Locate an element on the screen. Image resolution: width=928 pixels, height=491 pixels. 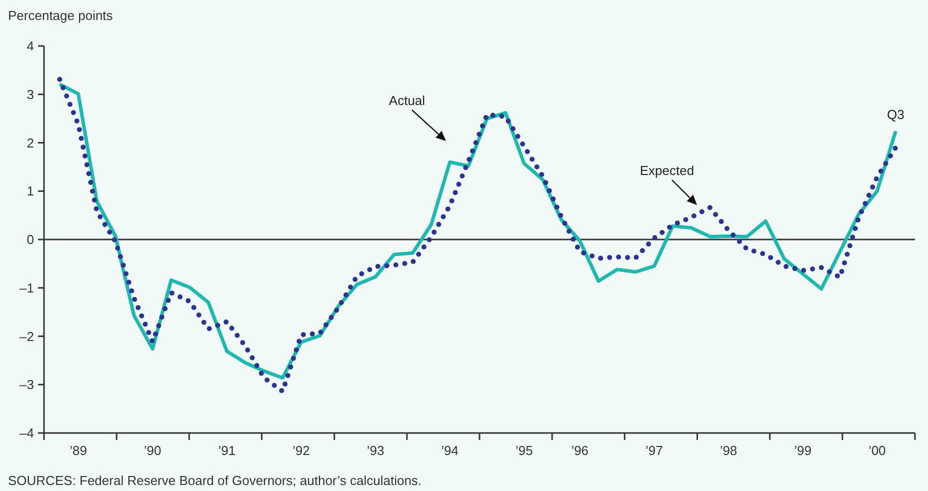
y-tick-label: 2 is located at coordinates (30, 142).